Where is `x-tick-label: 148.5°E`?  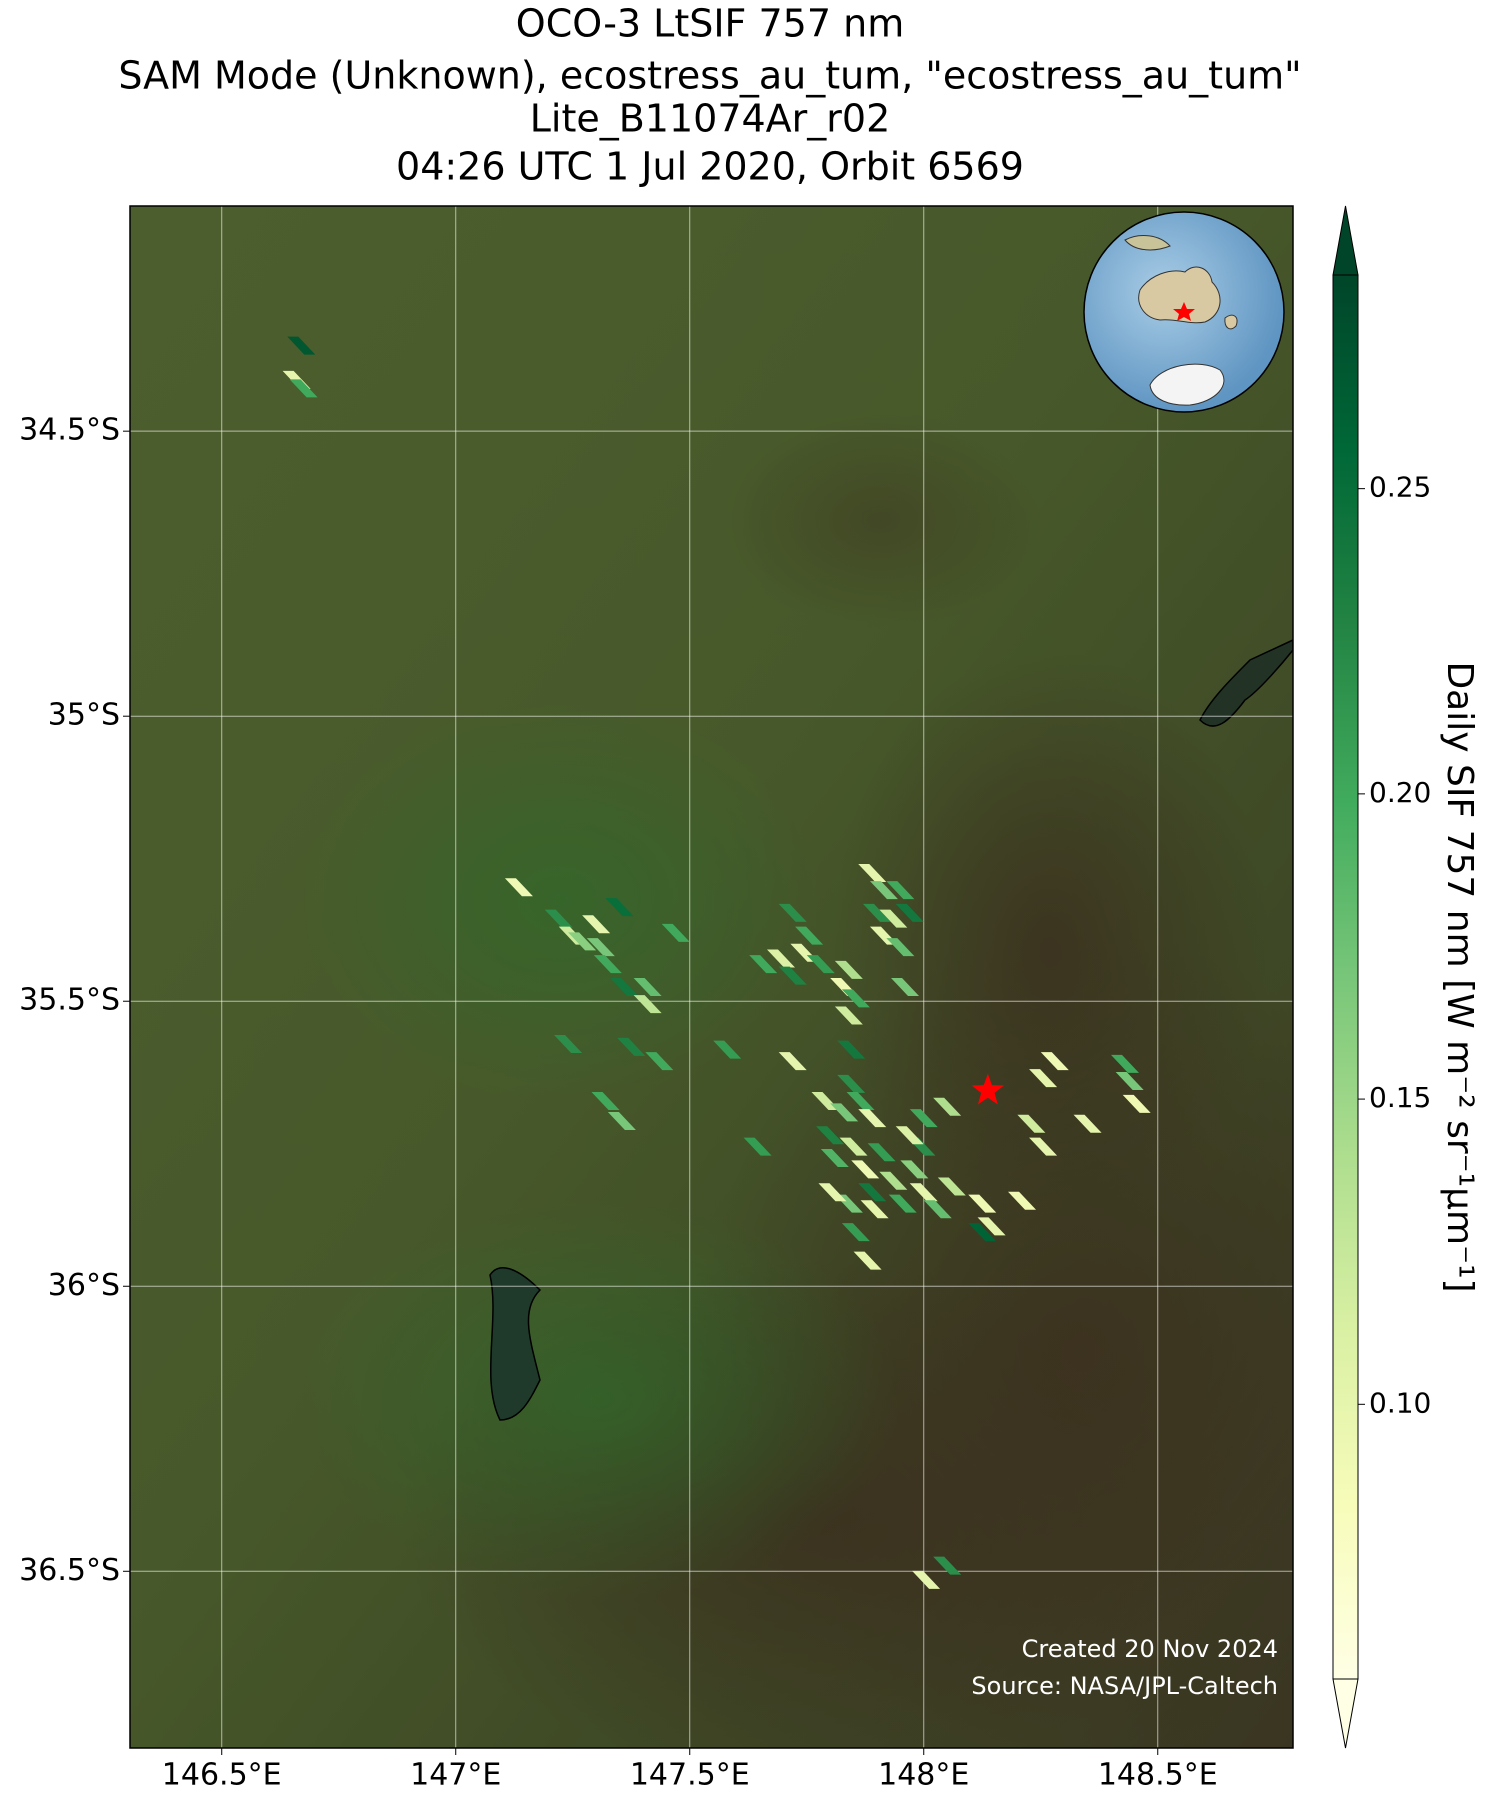
x-tick-label: 148.5°E is located at coordinates (1158, 1775).